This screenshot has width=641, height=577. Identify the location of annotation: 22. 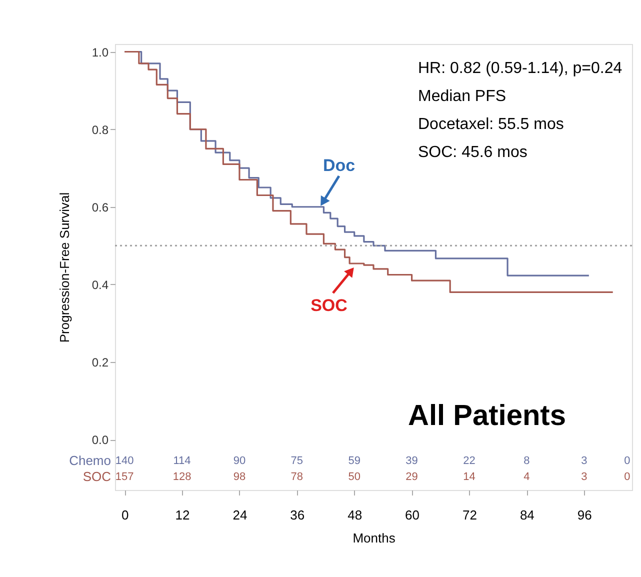
(469, 461).